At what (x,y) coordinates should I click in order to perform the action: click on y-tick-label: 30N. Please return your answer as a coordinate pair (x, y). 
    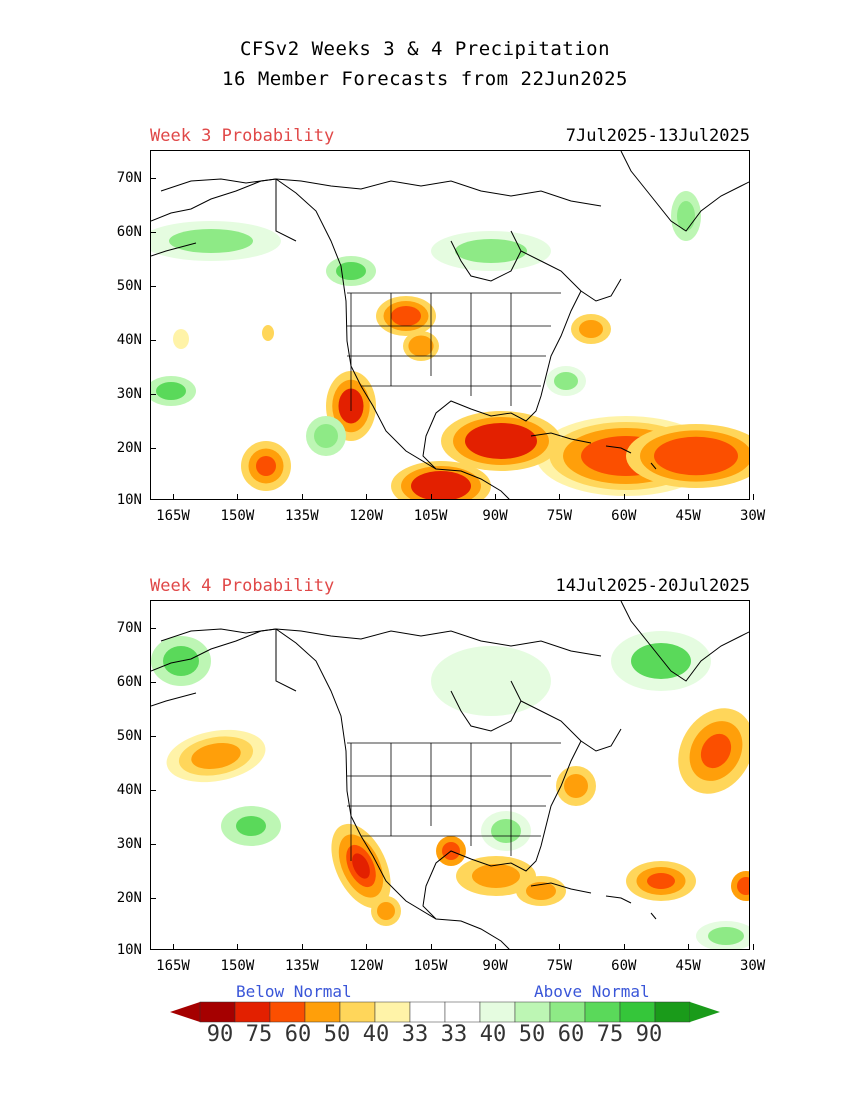
    Looking at the image, I should click on (129, 394).